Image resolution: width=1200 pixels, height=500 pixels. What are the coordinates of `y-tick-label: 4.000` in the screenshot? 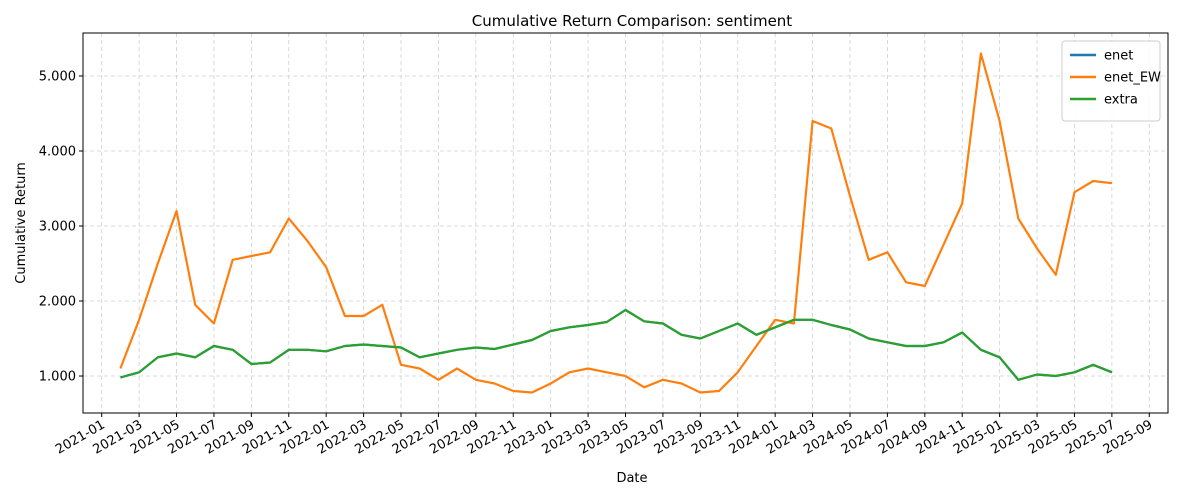 It's located at (57, 151).